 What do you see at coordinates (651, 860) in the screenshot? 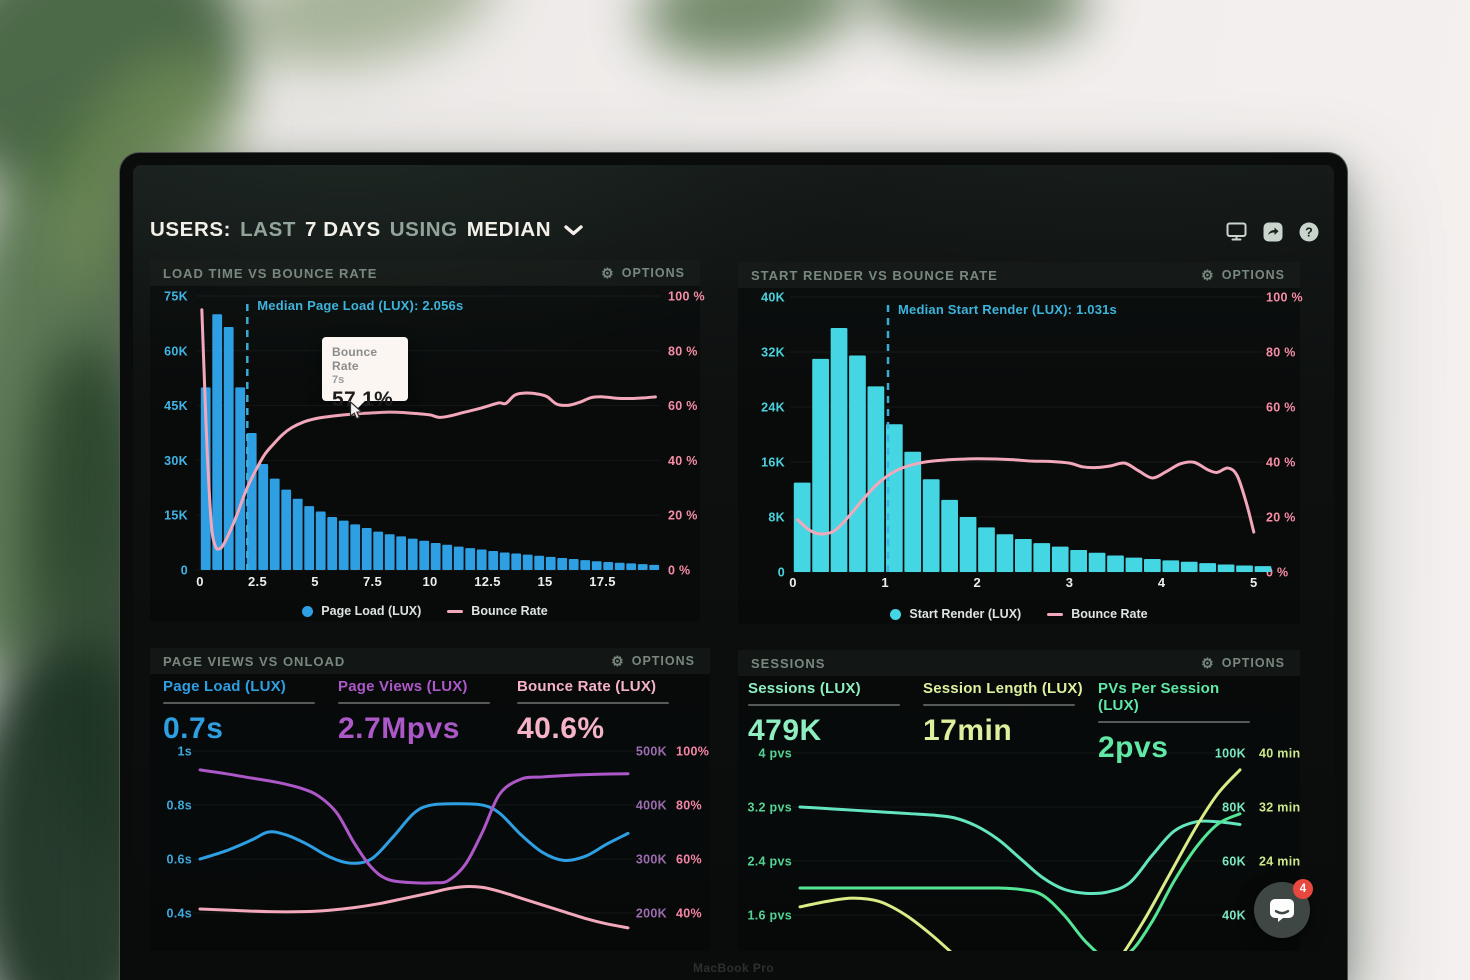
I see `axis-tick-label: 300K` at bounding box center [651, 860].